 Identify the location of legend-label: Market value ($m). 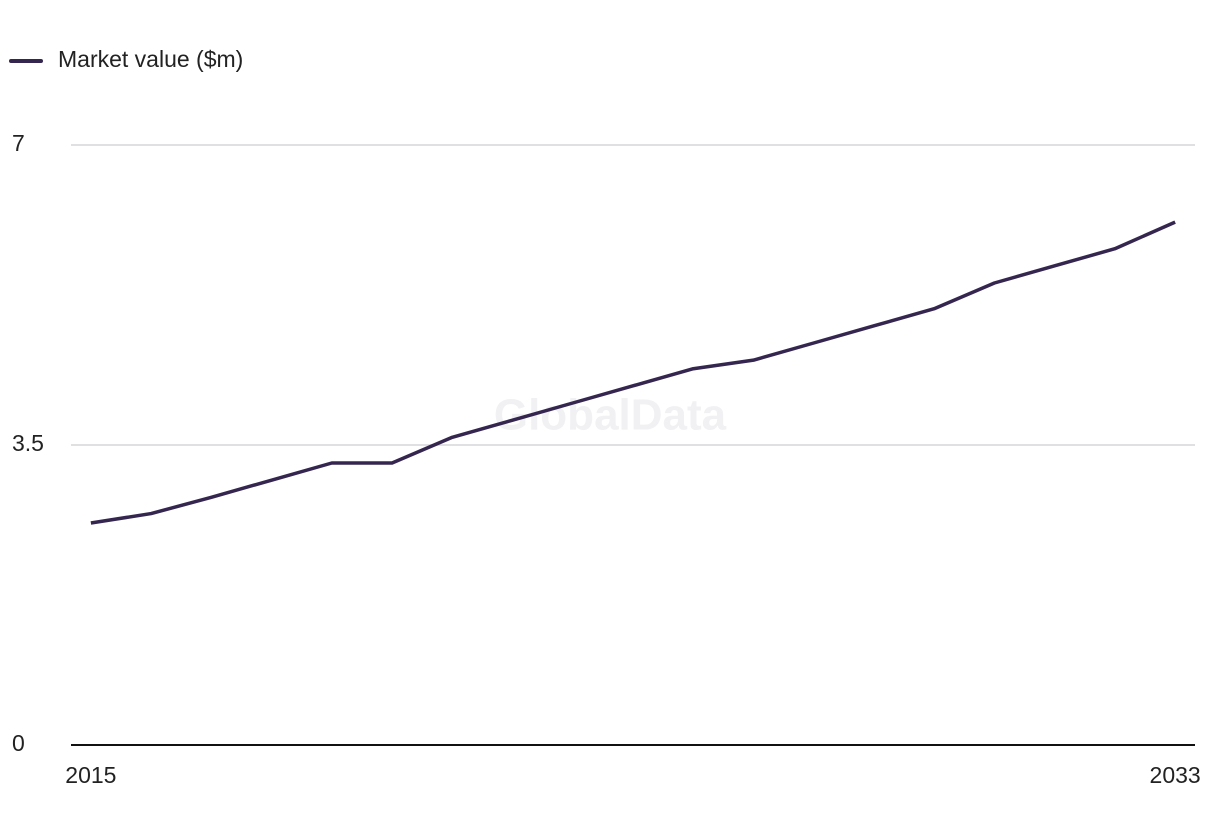
(150, 59).